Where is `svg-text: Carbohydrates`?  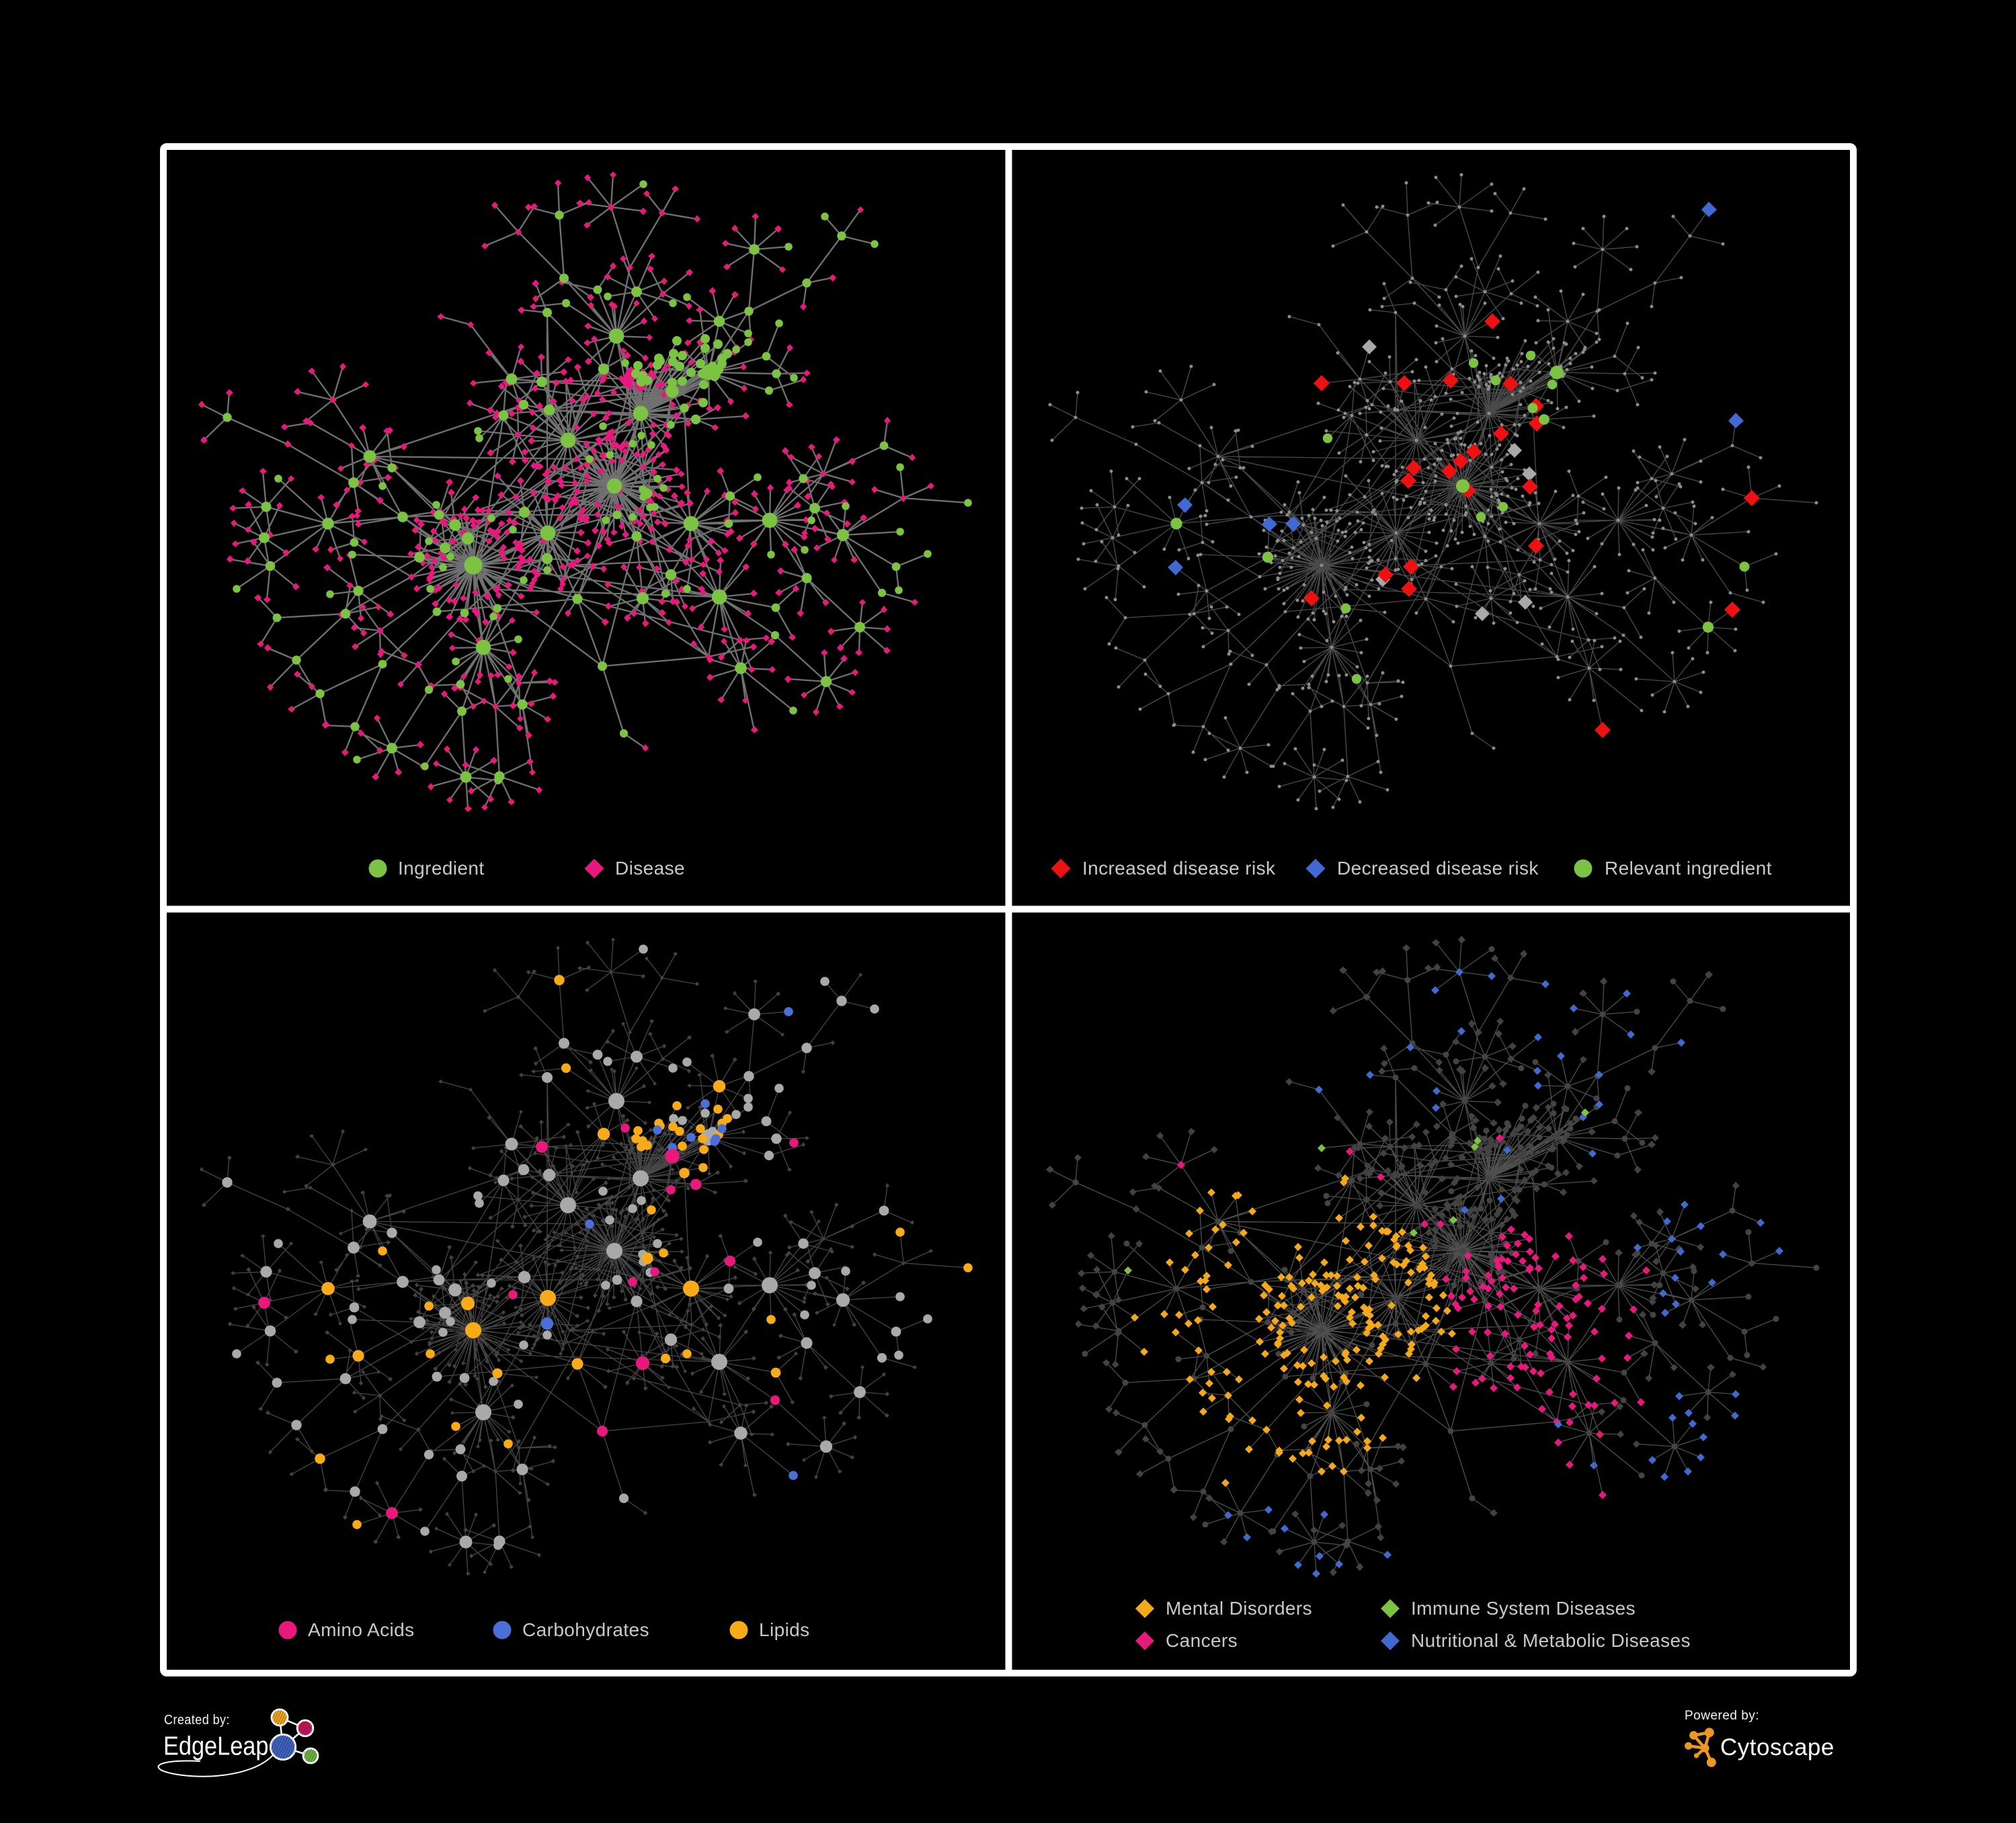 svg-text: Carbohydrates is located at coordinates (585, 1629).